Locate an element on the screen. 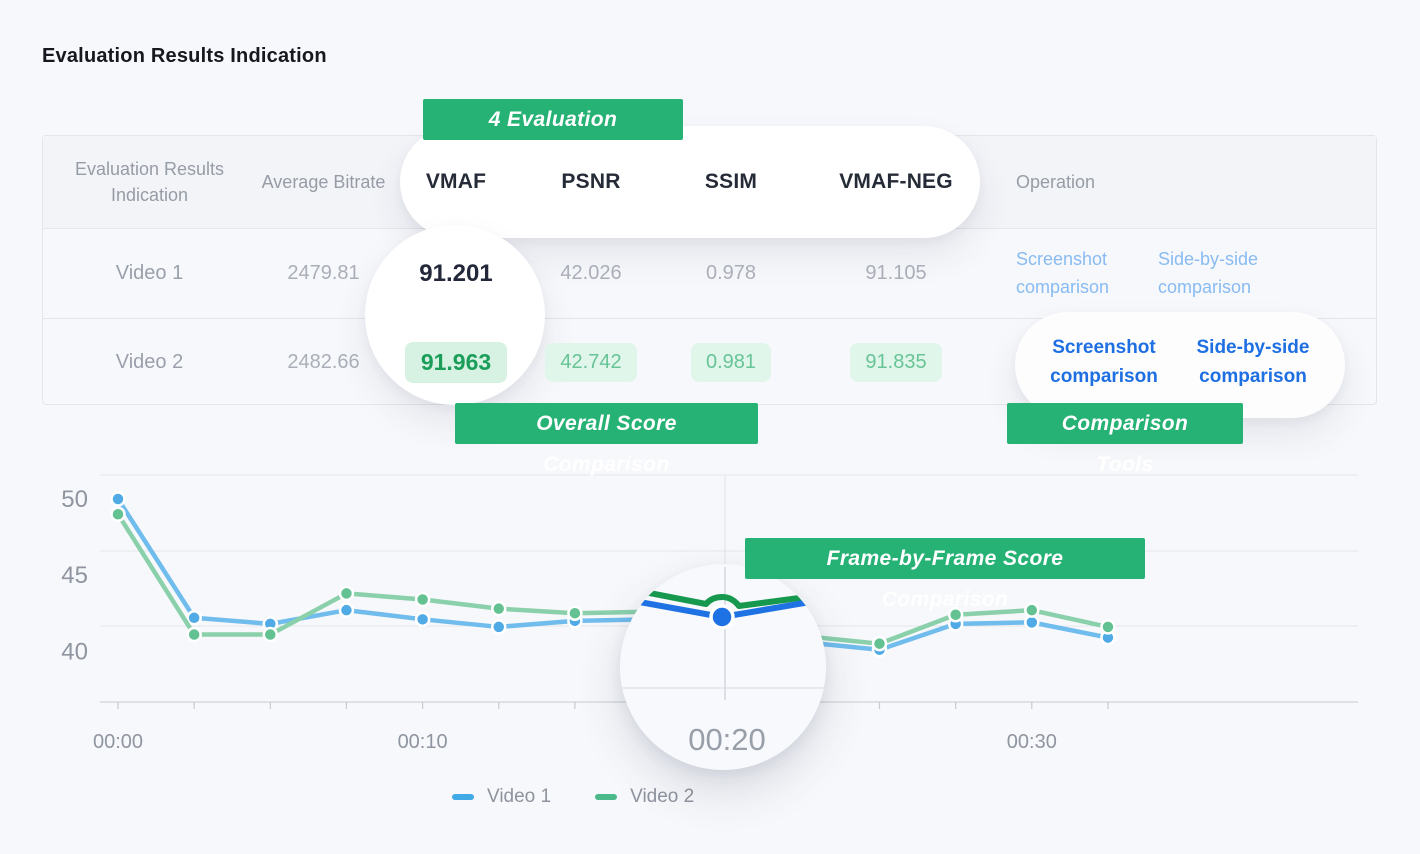 This screenshot has width=1420, height=854. row-video2-ssim: 0.981 is located at coordinates (731, 362).